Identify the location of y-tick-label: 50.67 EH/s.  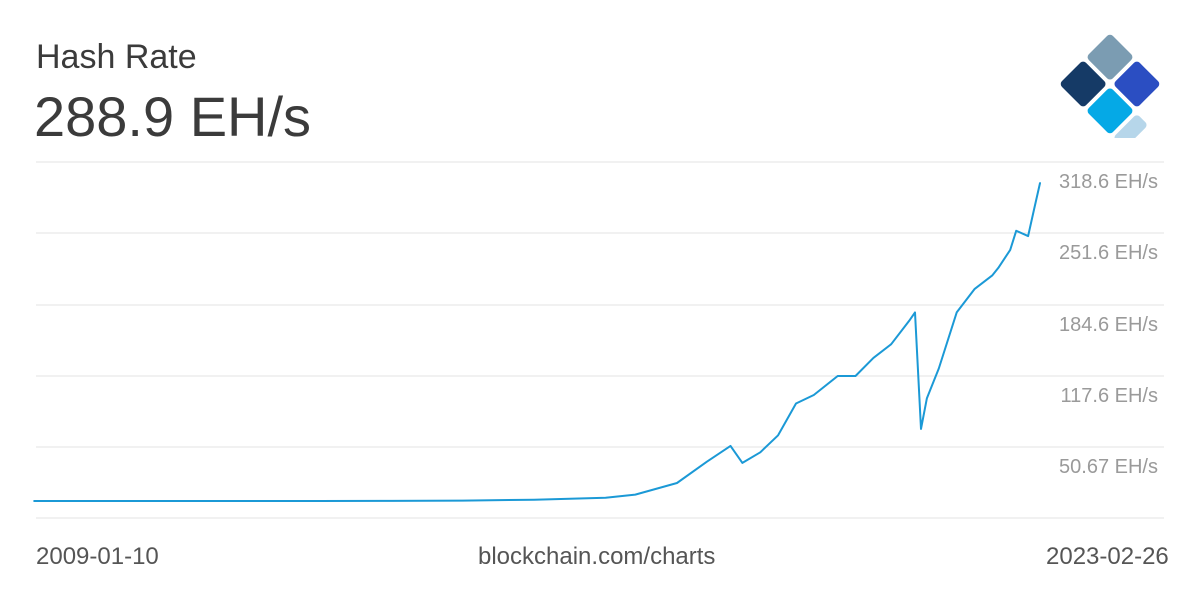
(1108, 467).